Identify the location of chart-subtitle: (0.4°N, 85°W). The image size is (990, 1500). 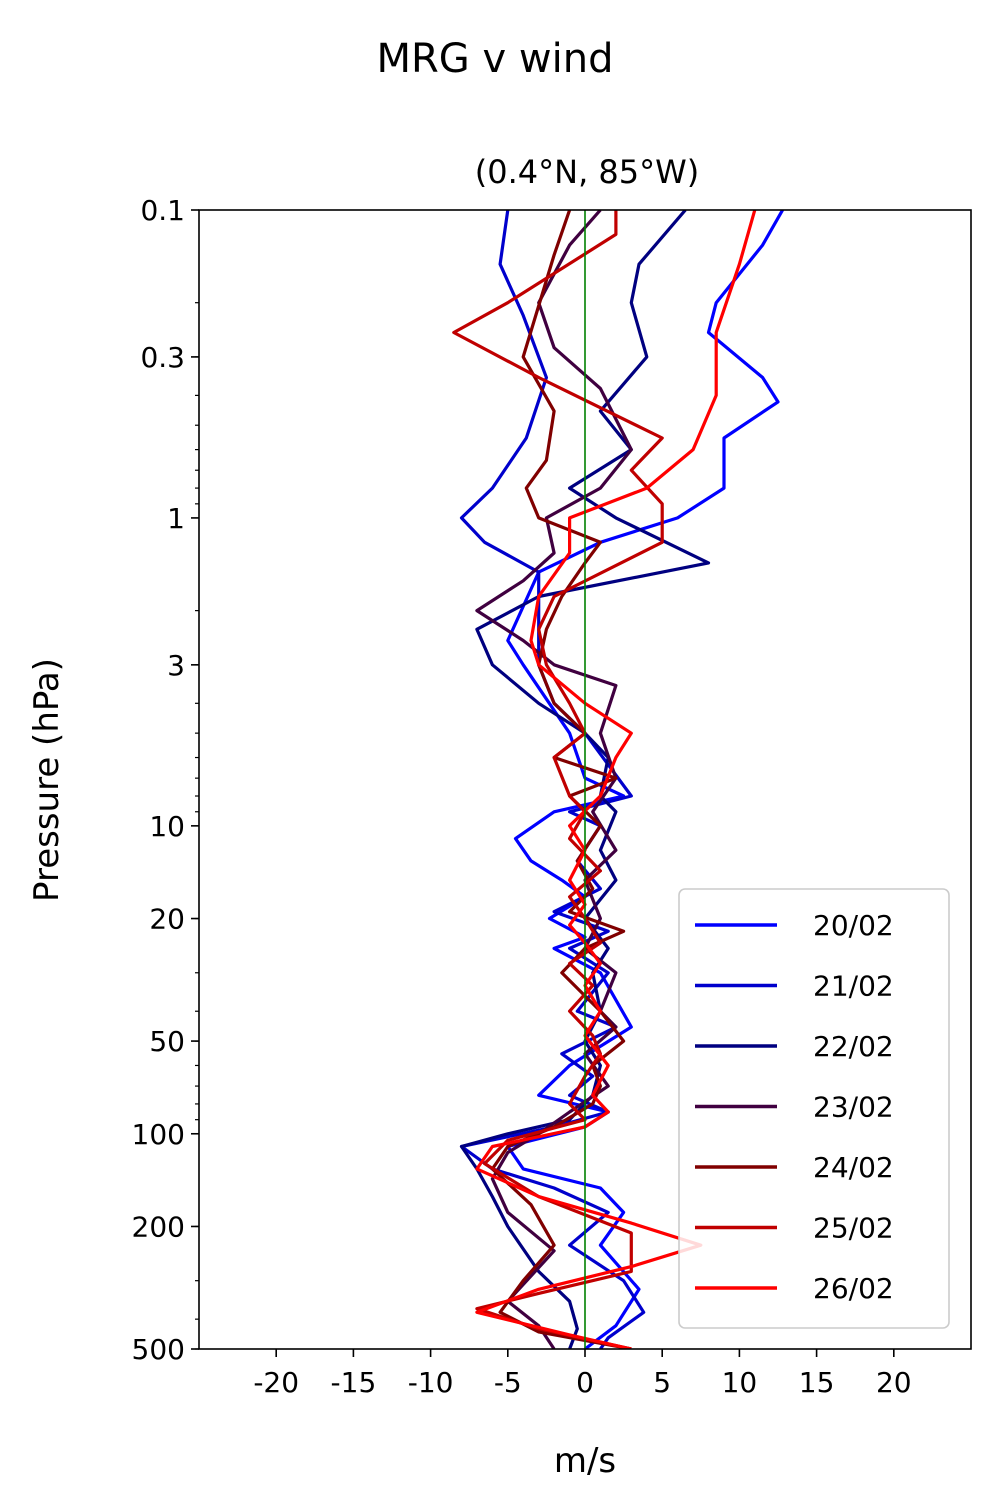
(587, 172).